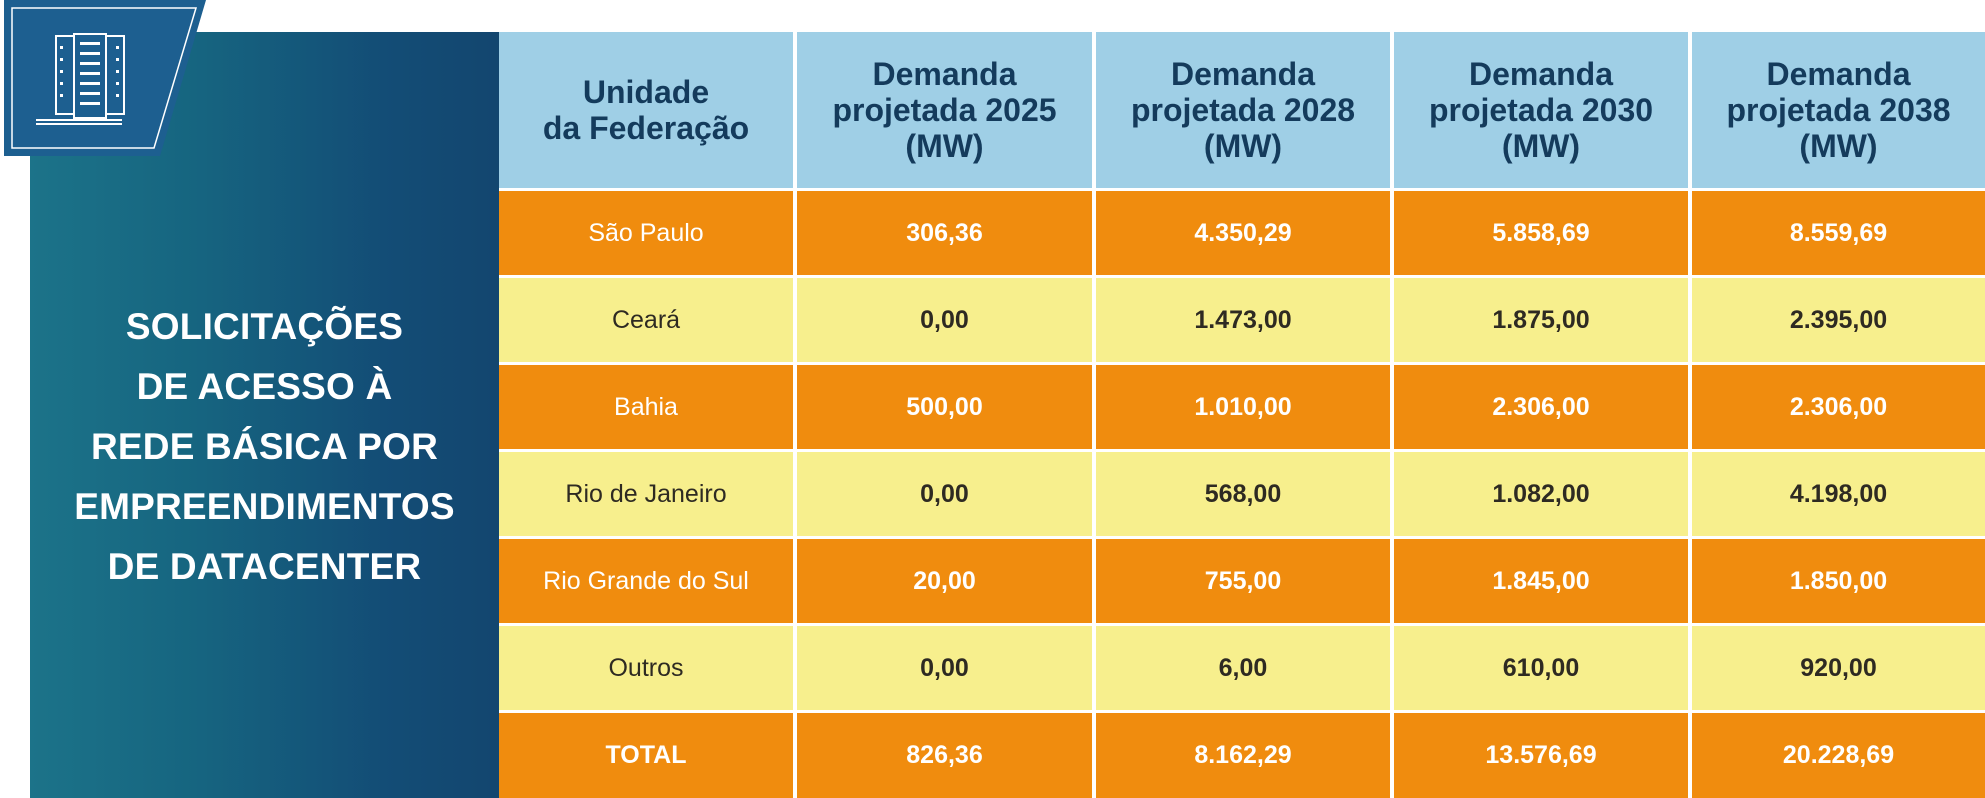  I want to click on cell-2038: 1.850,00, so click(1838, 581).